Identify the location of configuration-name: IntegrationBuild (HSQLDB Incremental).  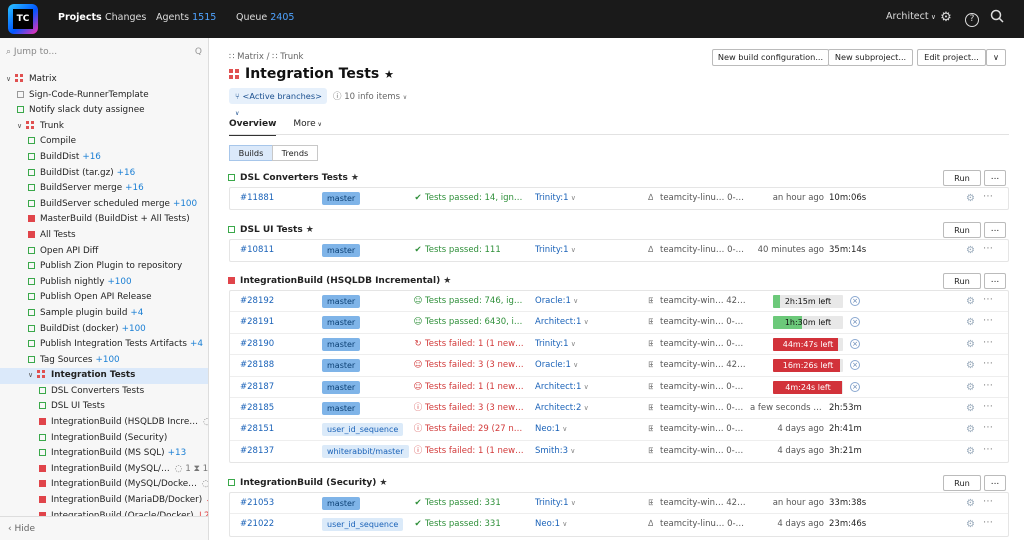
(340, 281).